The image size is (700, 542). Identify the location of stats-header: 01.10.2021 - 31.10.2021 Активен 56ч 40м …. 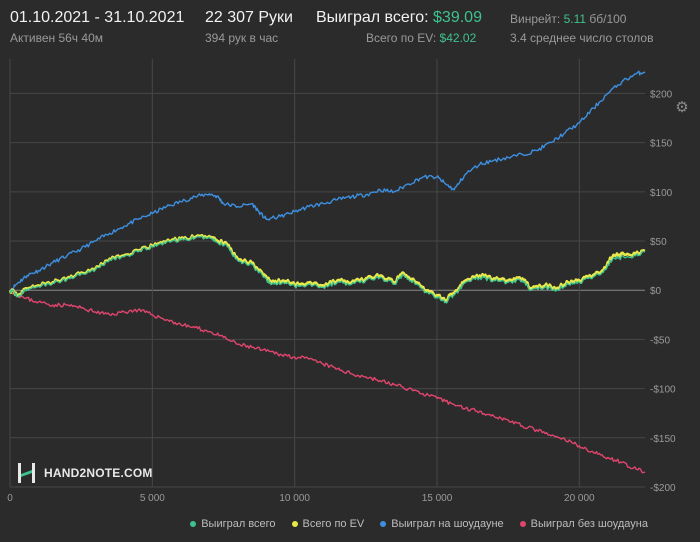
(350, 28).